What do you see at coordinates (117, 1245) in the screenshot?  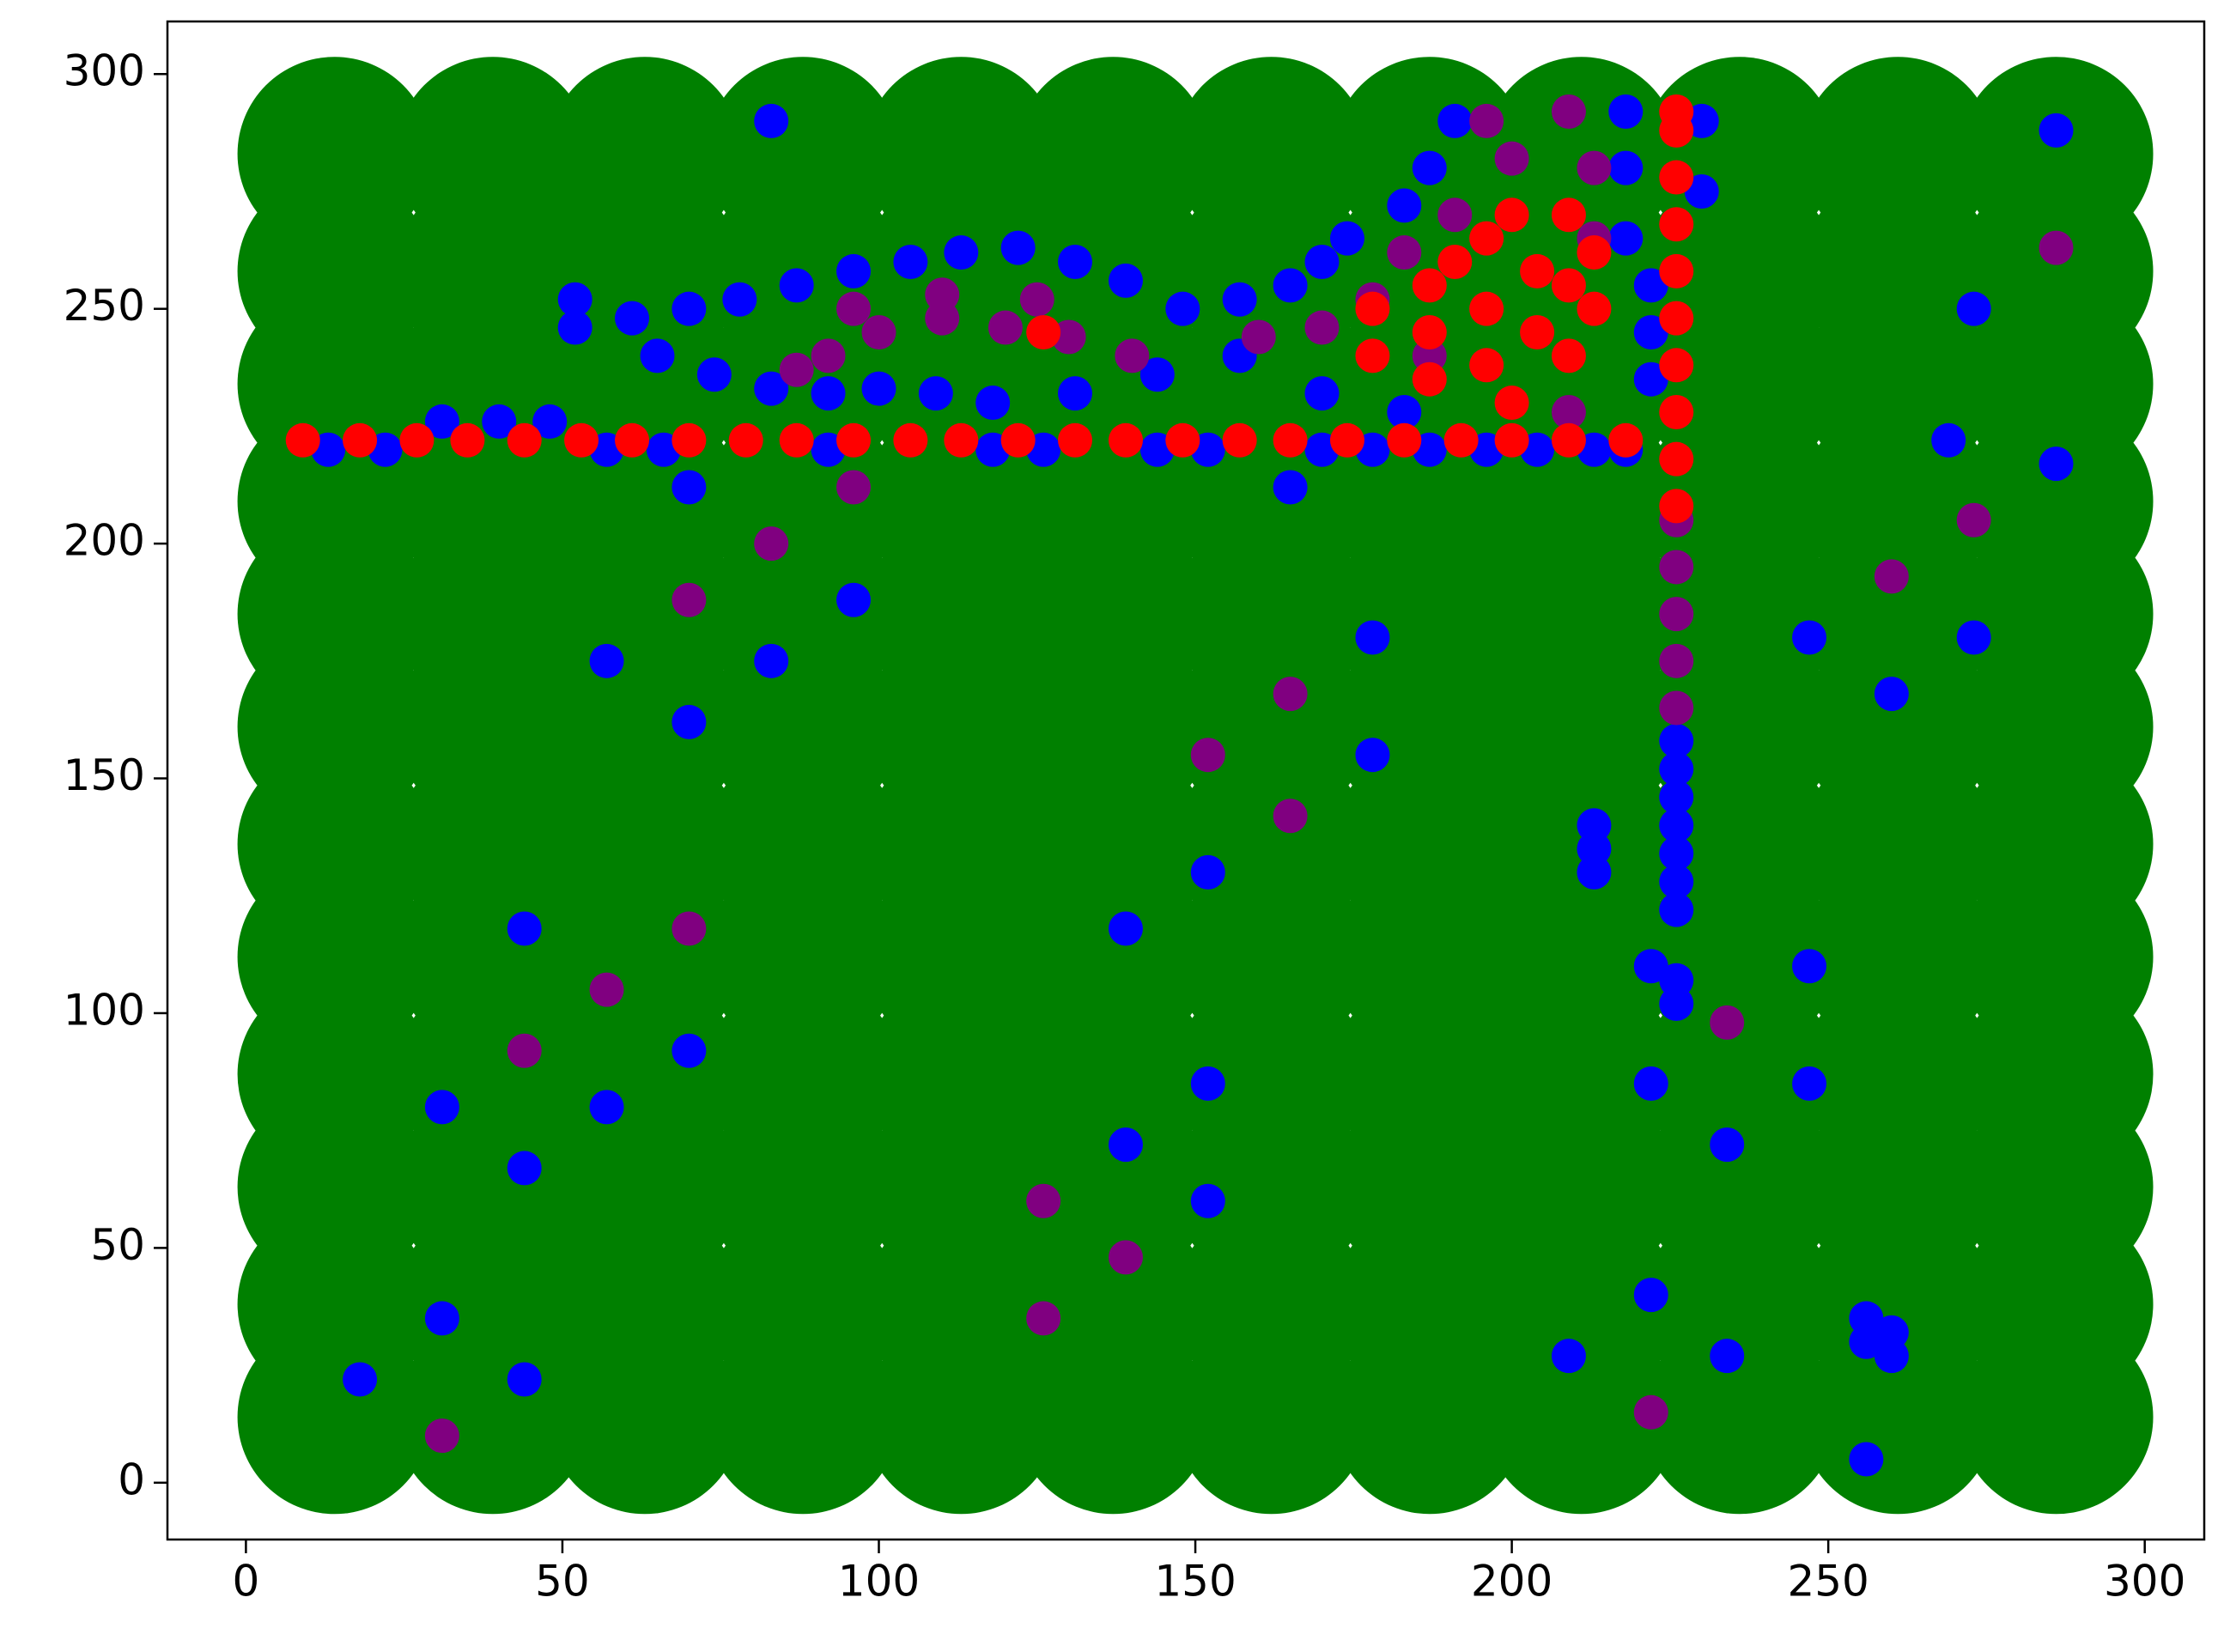 I see `y-tick-label: 50` at bounding box center [117, 1245].